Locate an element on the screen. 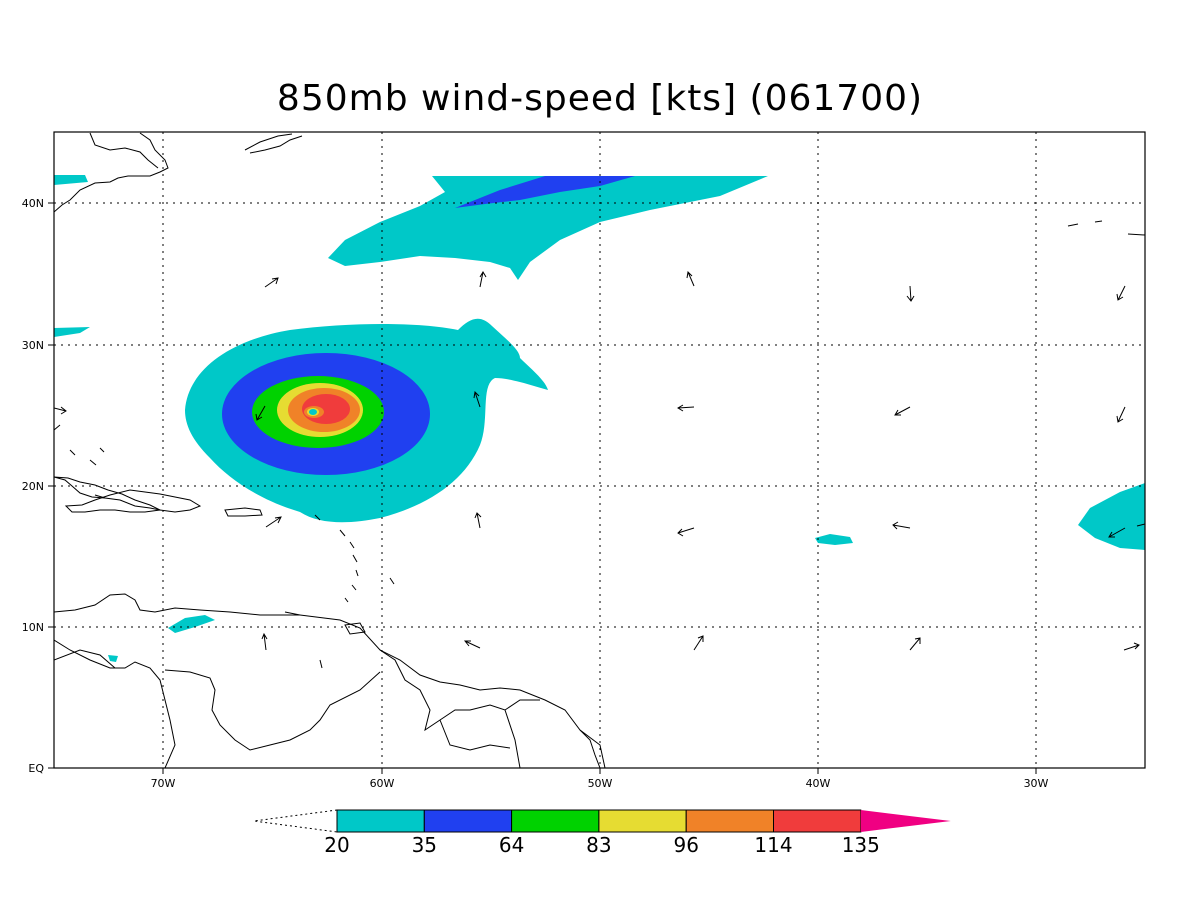 This screenshot has height=900, width=1200. x-tick-label: 40W is located at coordinates (818, 783).